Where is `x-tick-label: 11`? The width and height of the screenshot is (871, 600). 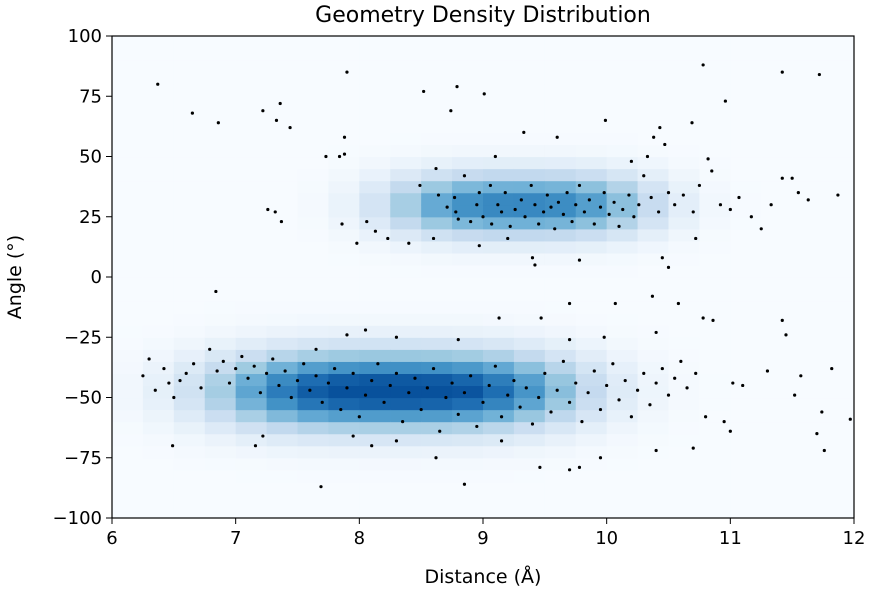
x-tick-label: 11 is located at coordinates (730, 538).